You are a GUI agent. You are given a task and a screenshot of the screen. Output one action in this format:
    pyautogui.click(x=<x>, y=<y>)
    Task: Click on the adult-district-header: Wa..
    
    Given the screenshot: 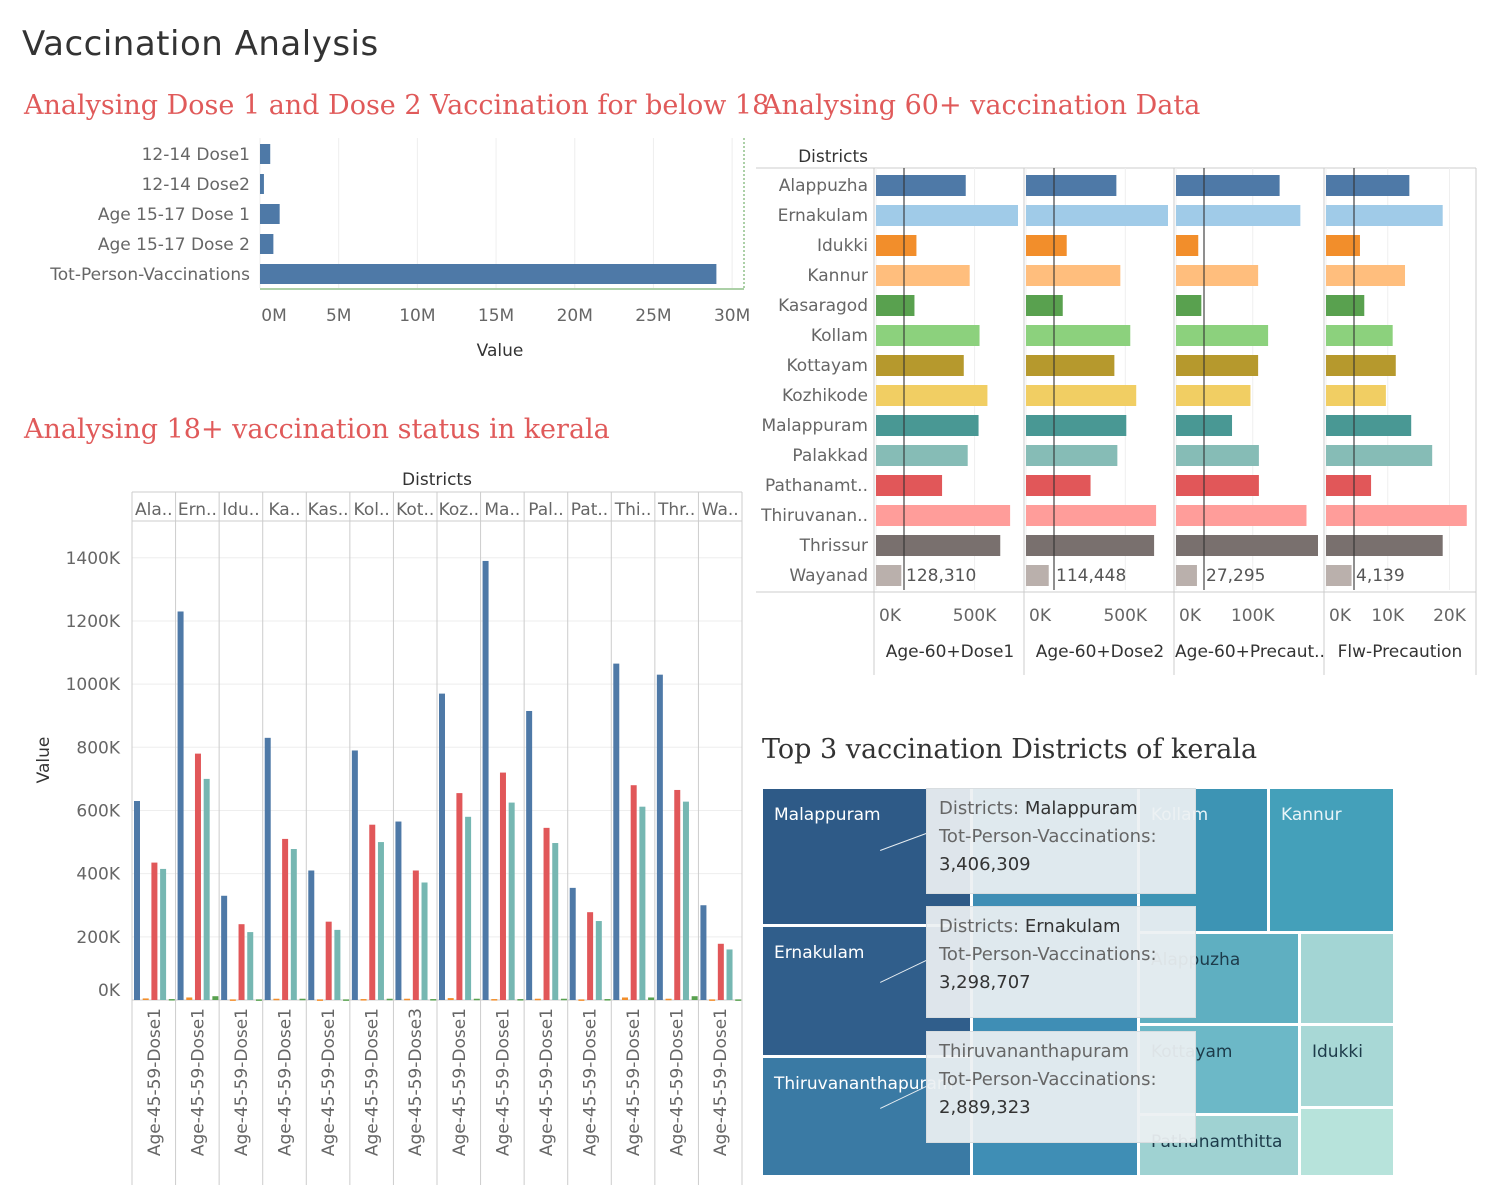 What is the action you would take?
    pyautogui.click(x=720, y=510)
    